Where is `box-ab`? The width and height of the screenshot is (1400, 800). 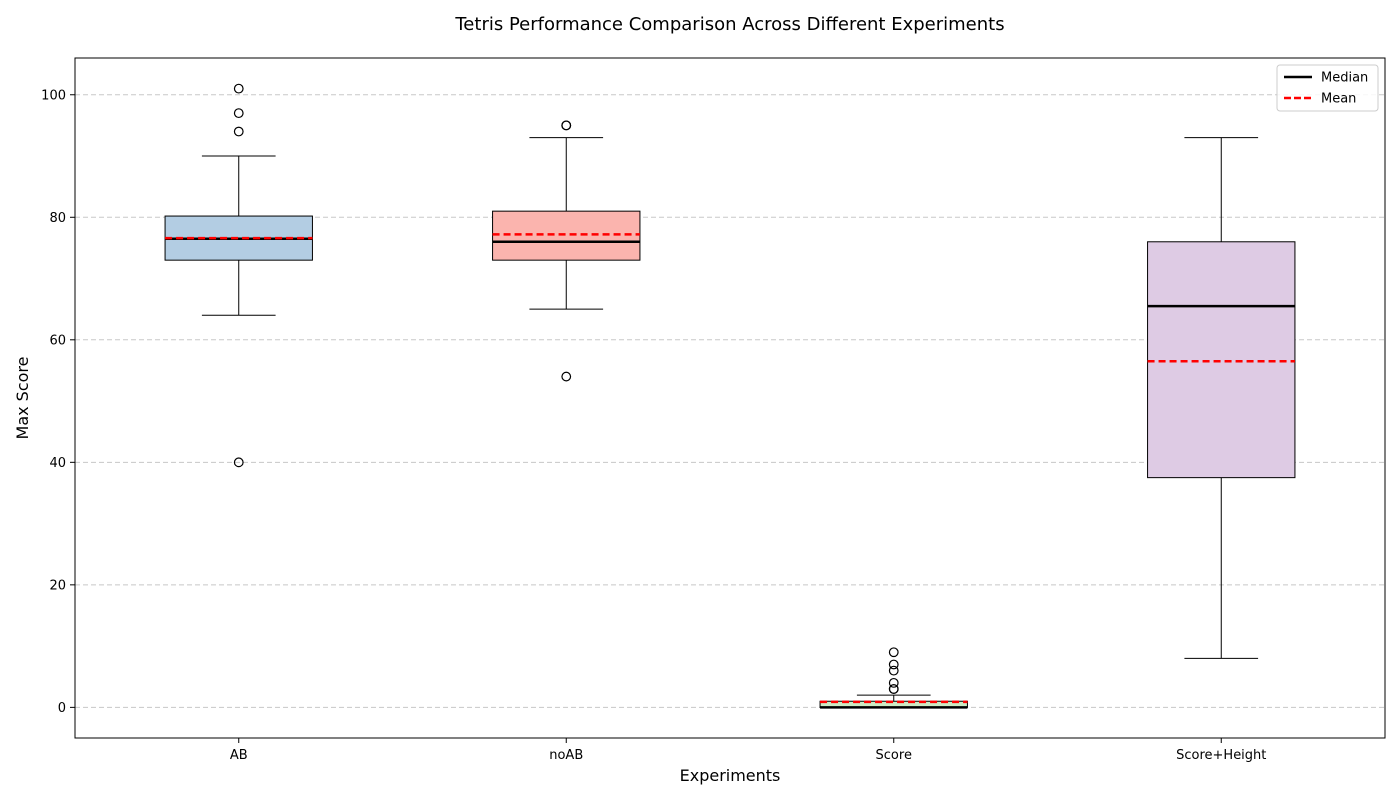
box-ab is located at coordinates (238, 275).